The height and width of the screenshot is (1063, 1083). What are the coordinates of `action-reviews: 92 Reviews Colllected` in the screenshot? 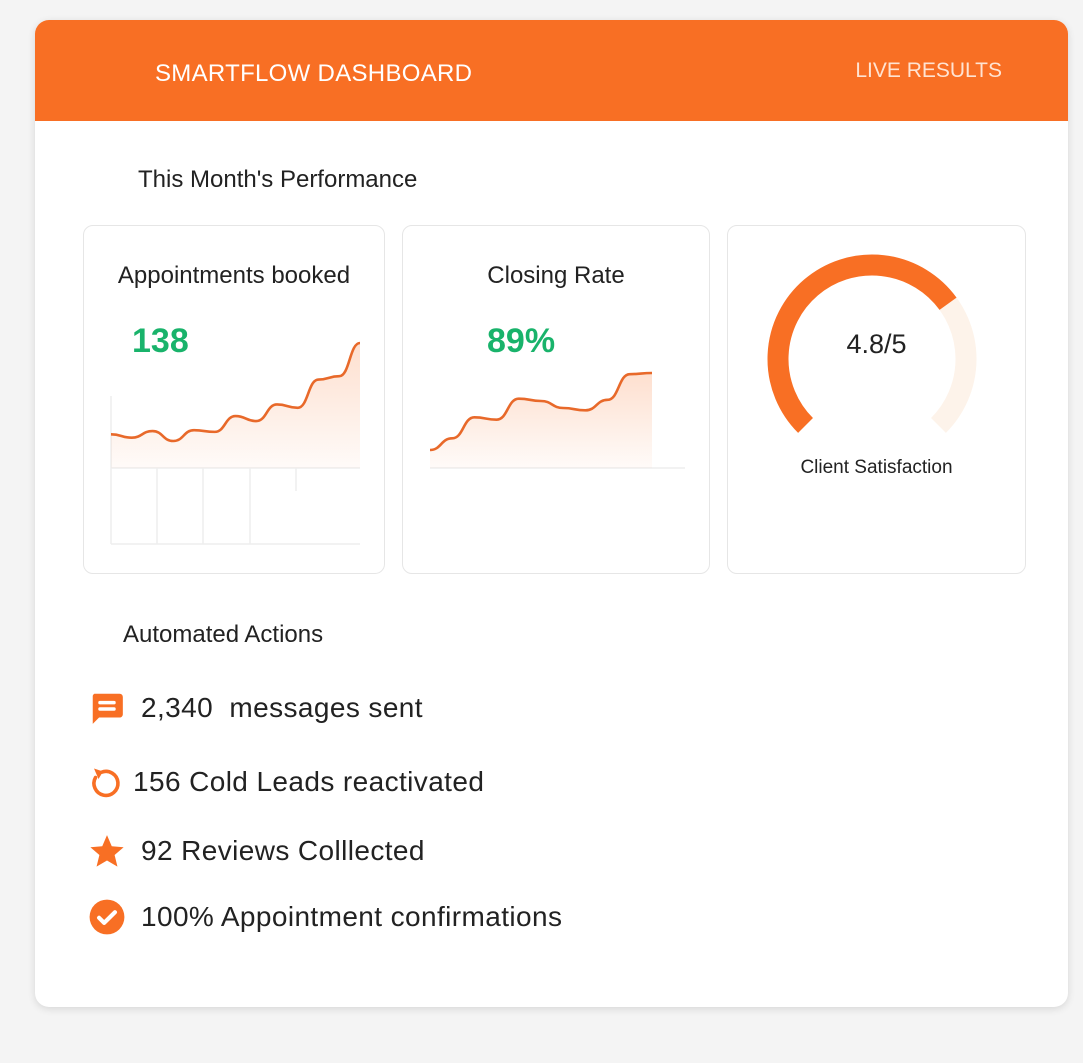 It's located at (256, 851).